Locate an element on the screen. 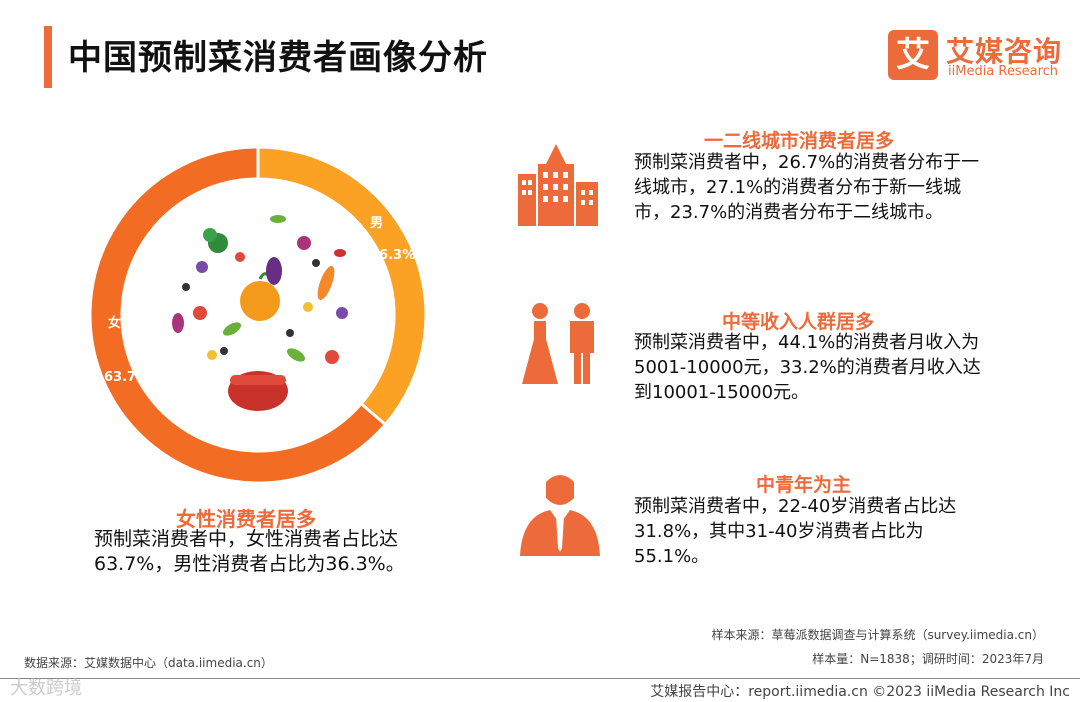 This screenshot has height=702, width=1080. title-accent-bar is located at coordinates (48, 57).